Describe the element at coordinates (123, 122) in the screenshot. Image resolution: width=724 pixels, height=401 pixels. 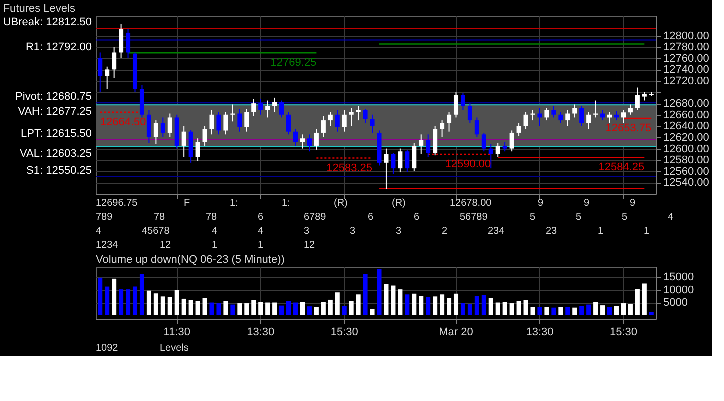
I see `annotation: 12664.50` at that location.